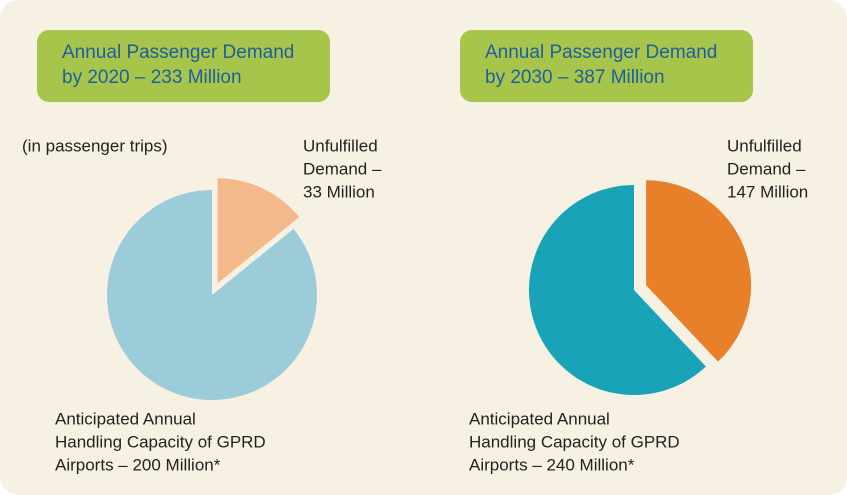 This screenshot has width=847, height=495. What do you see at coordinates (767, 191) in the screenshot?
I see `slice-label: 147 Million` at bounding box center [767, 191].